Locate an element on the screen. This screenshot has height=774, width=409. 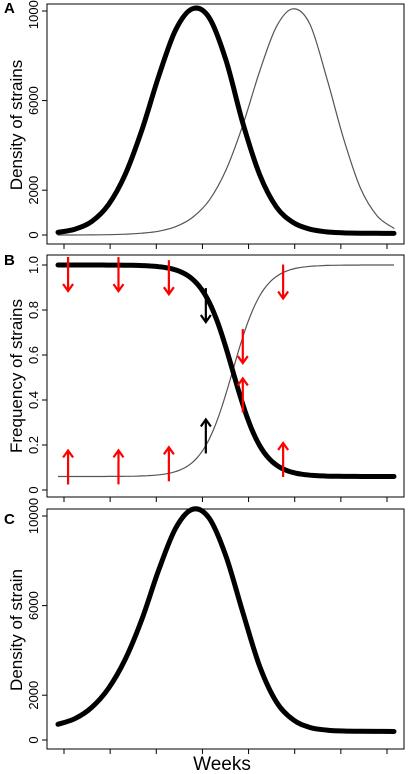
panel-b-ytick-label: 1.0 is located at coordinates (33, 265).